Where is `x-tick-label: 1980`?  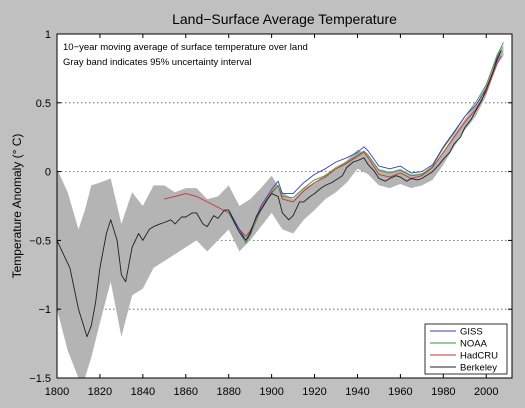
x-tick-label: 1980 is located at coordinates (443, 392).